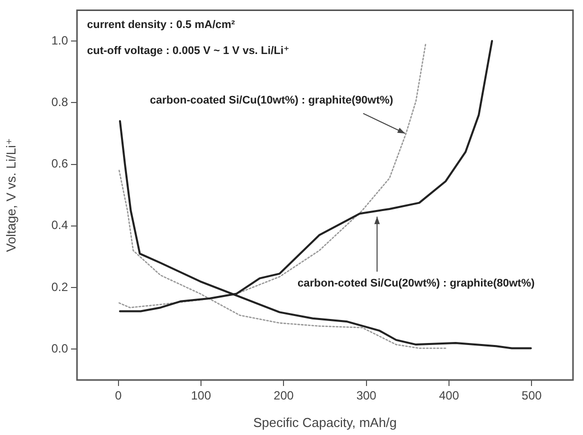 This screenshot has width=583, height=435. Describe the element at coordinates (59, 225) in the screenshot. I see `y-tick-label: 0.4` at that location.